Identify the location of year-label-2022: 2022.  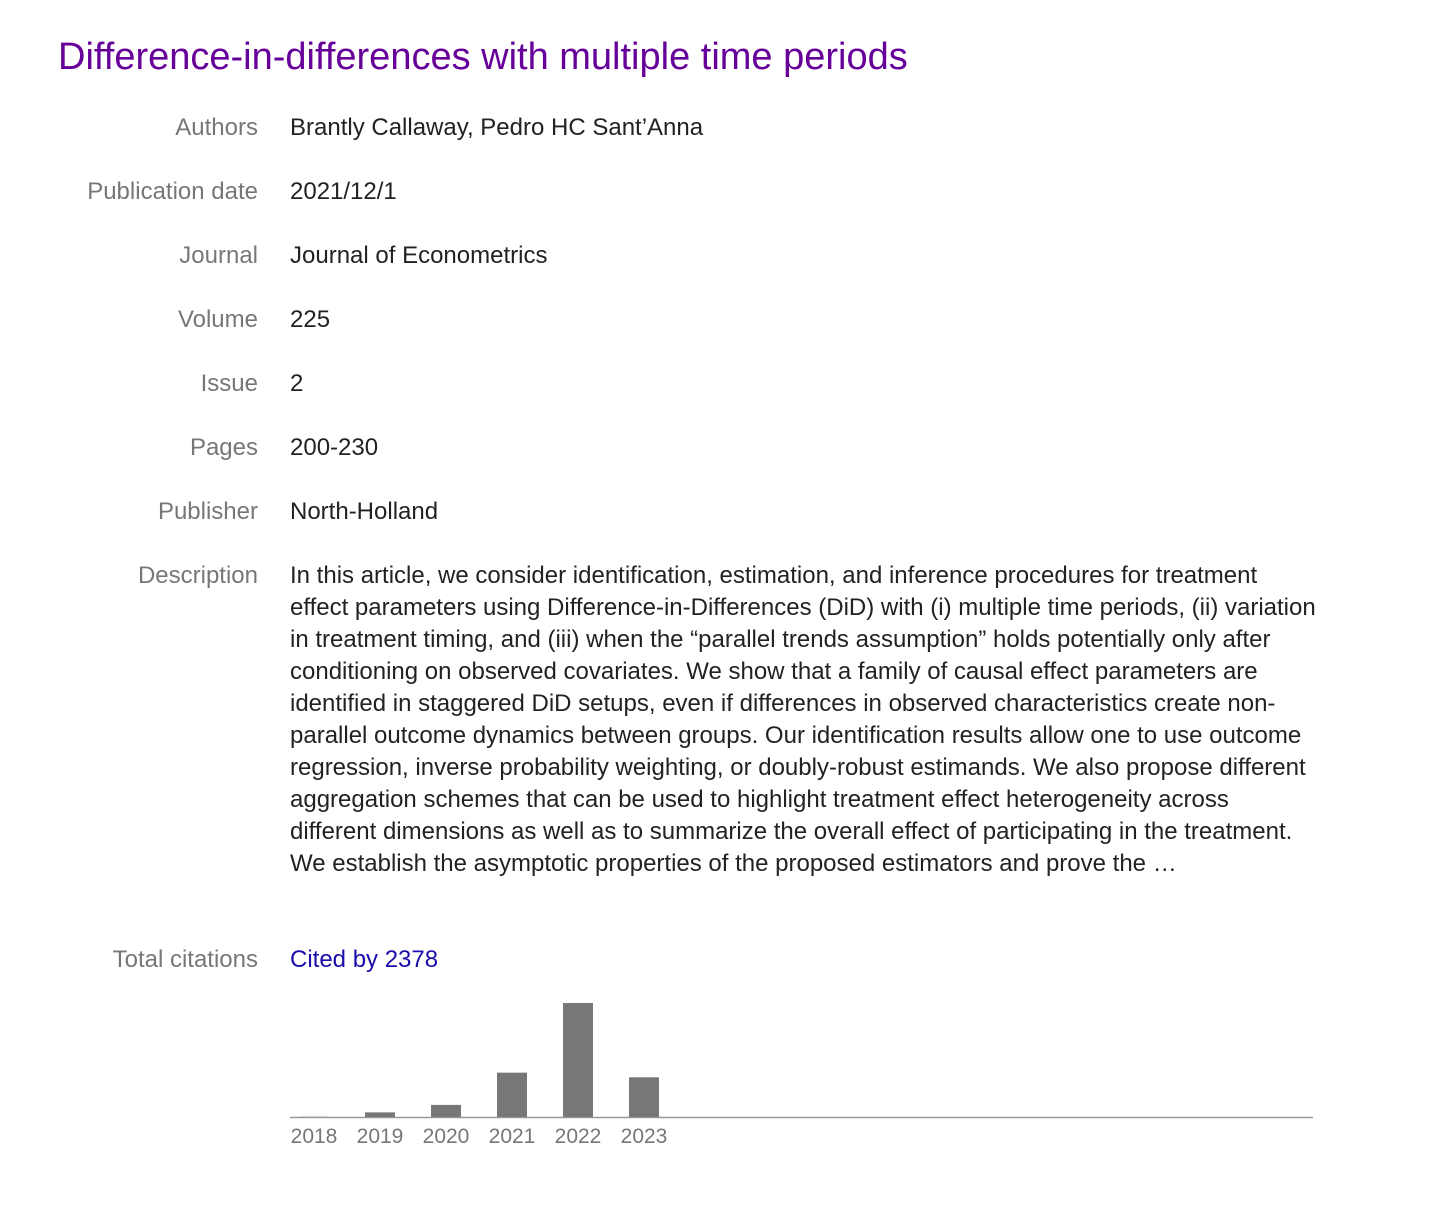
(578, 1136).